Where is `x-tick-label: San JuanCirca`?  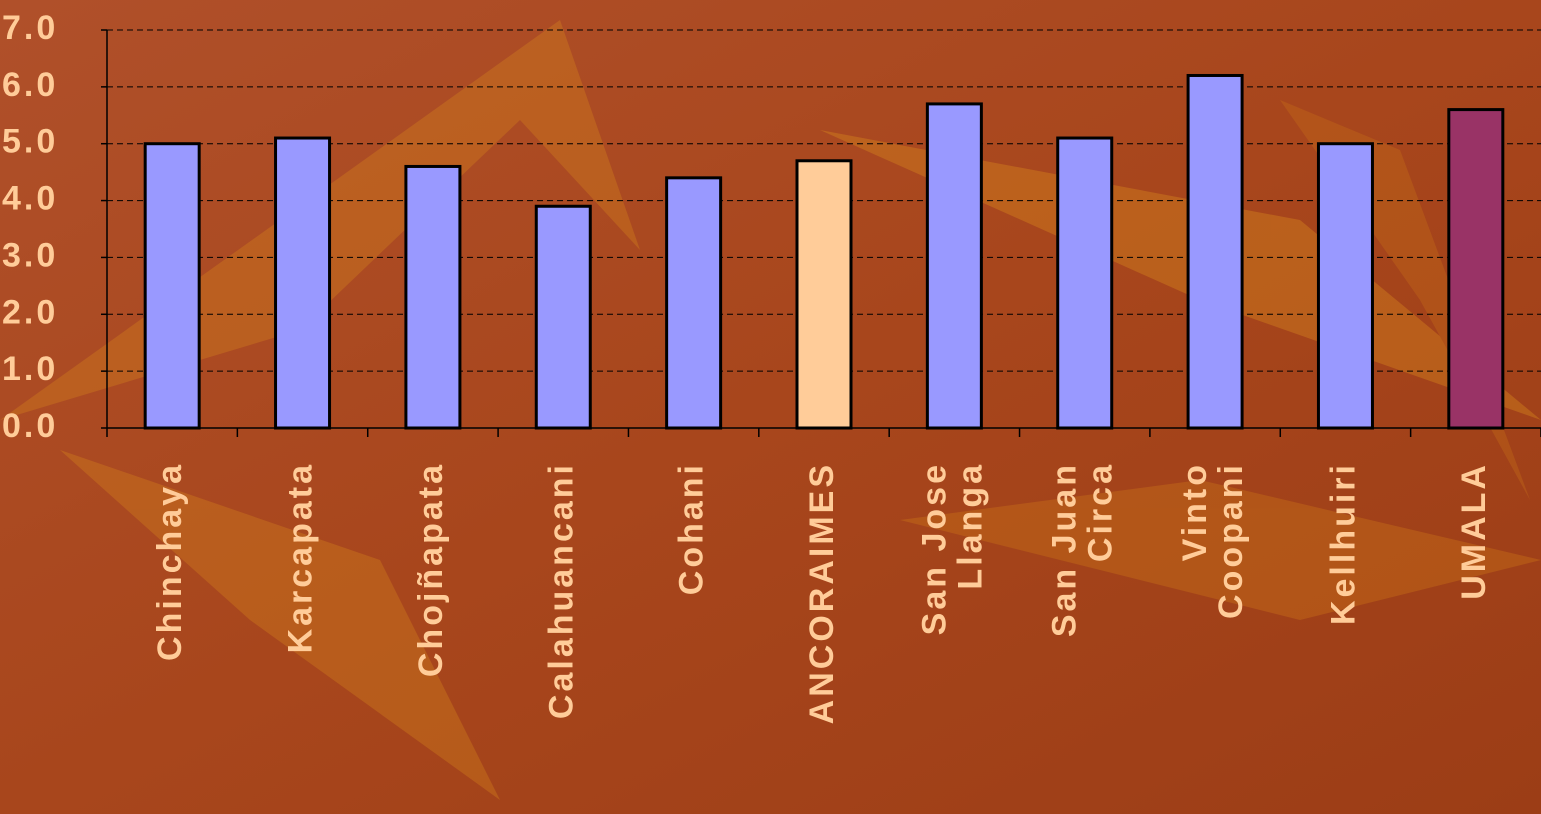
x-tick-label: San JuanCirca is located at coordinates (1083, 549).